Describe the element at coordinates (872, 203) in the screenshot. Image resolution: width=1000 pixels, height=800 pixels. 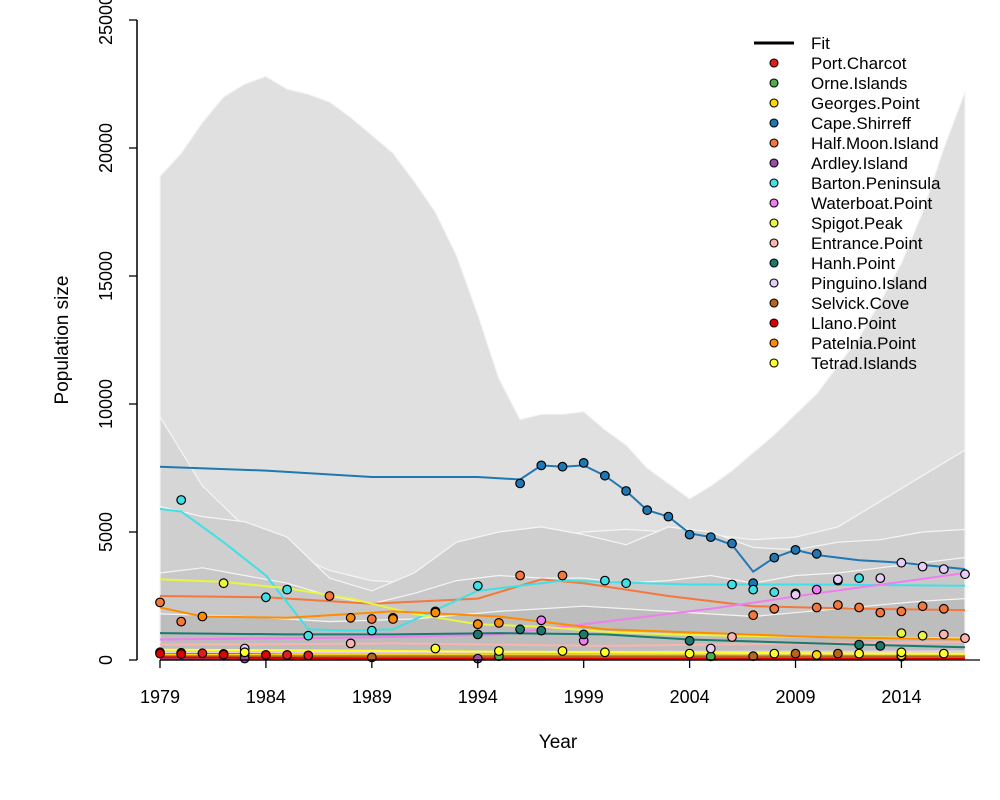
I see `legend-label: Waterboat.Point` at that location.